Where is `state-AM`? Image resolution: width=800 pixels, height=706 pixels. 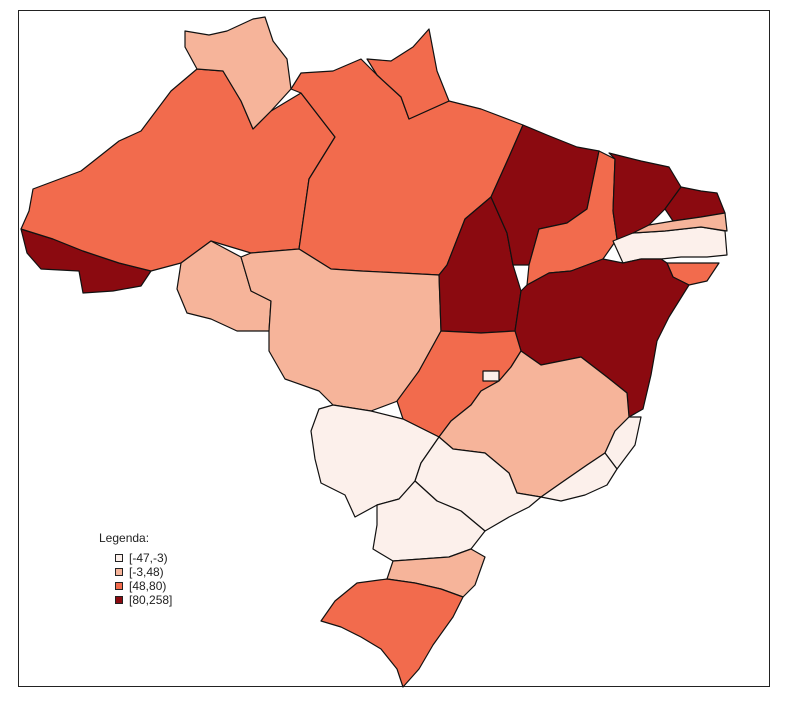
state-AM is located at coordinates (178, 170).